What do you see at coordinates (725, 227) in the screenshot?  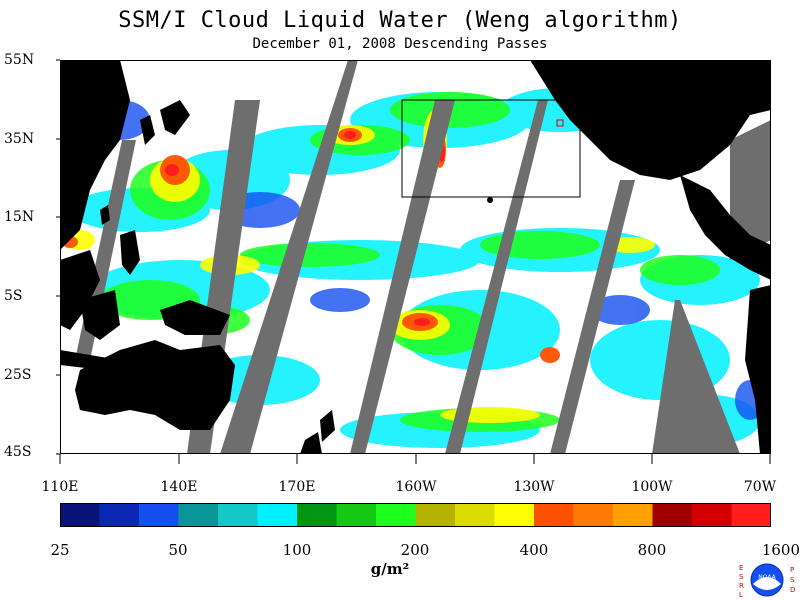 I see `central-america` at bounding box center [725, 227].